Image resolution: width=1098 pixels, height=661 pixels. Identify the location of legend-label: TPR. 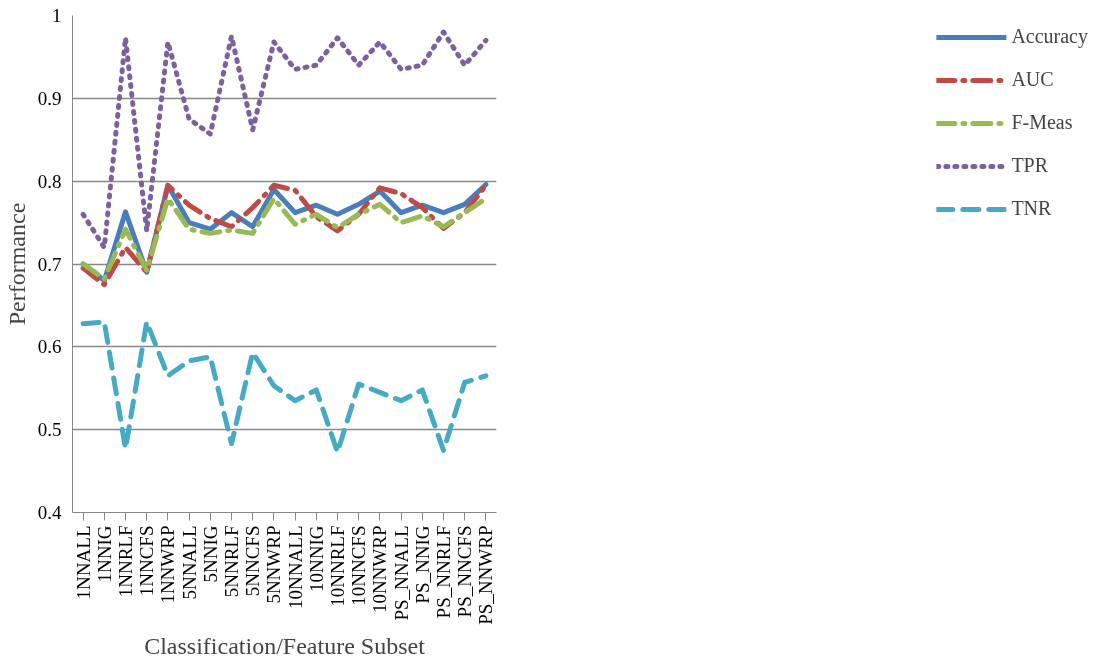
(1030, 165).